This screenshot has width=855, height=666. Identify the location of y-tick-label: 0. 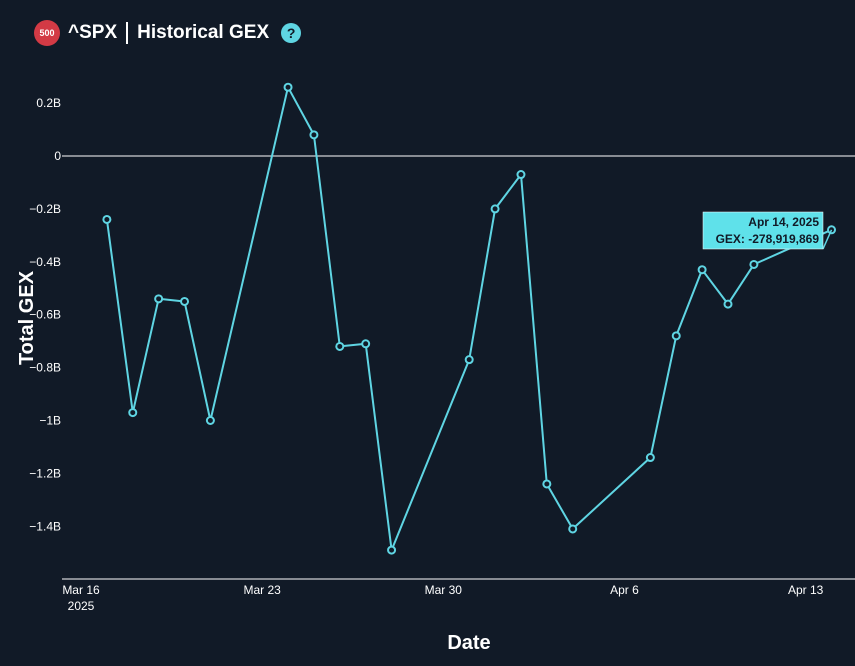
(57, 156).